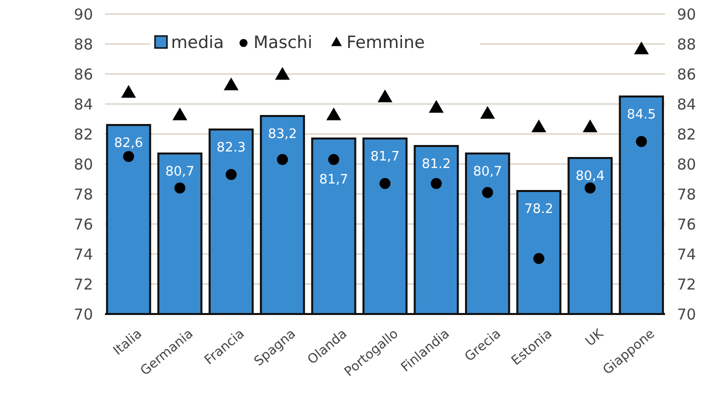  What do you see at coordinates (436, 164) in the screenshot?
I see `data-label: 81.2` at bounding box center [436, 164].